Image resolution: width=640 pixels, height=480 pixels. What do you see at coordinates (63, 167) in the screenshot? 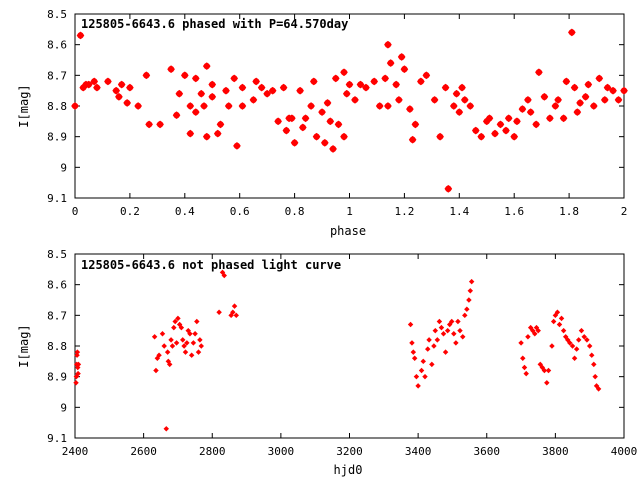
I see `phased-y-tick-label: 9` at bounding box center [63, 167].